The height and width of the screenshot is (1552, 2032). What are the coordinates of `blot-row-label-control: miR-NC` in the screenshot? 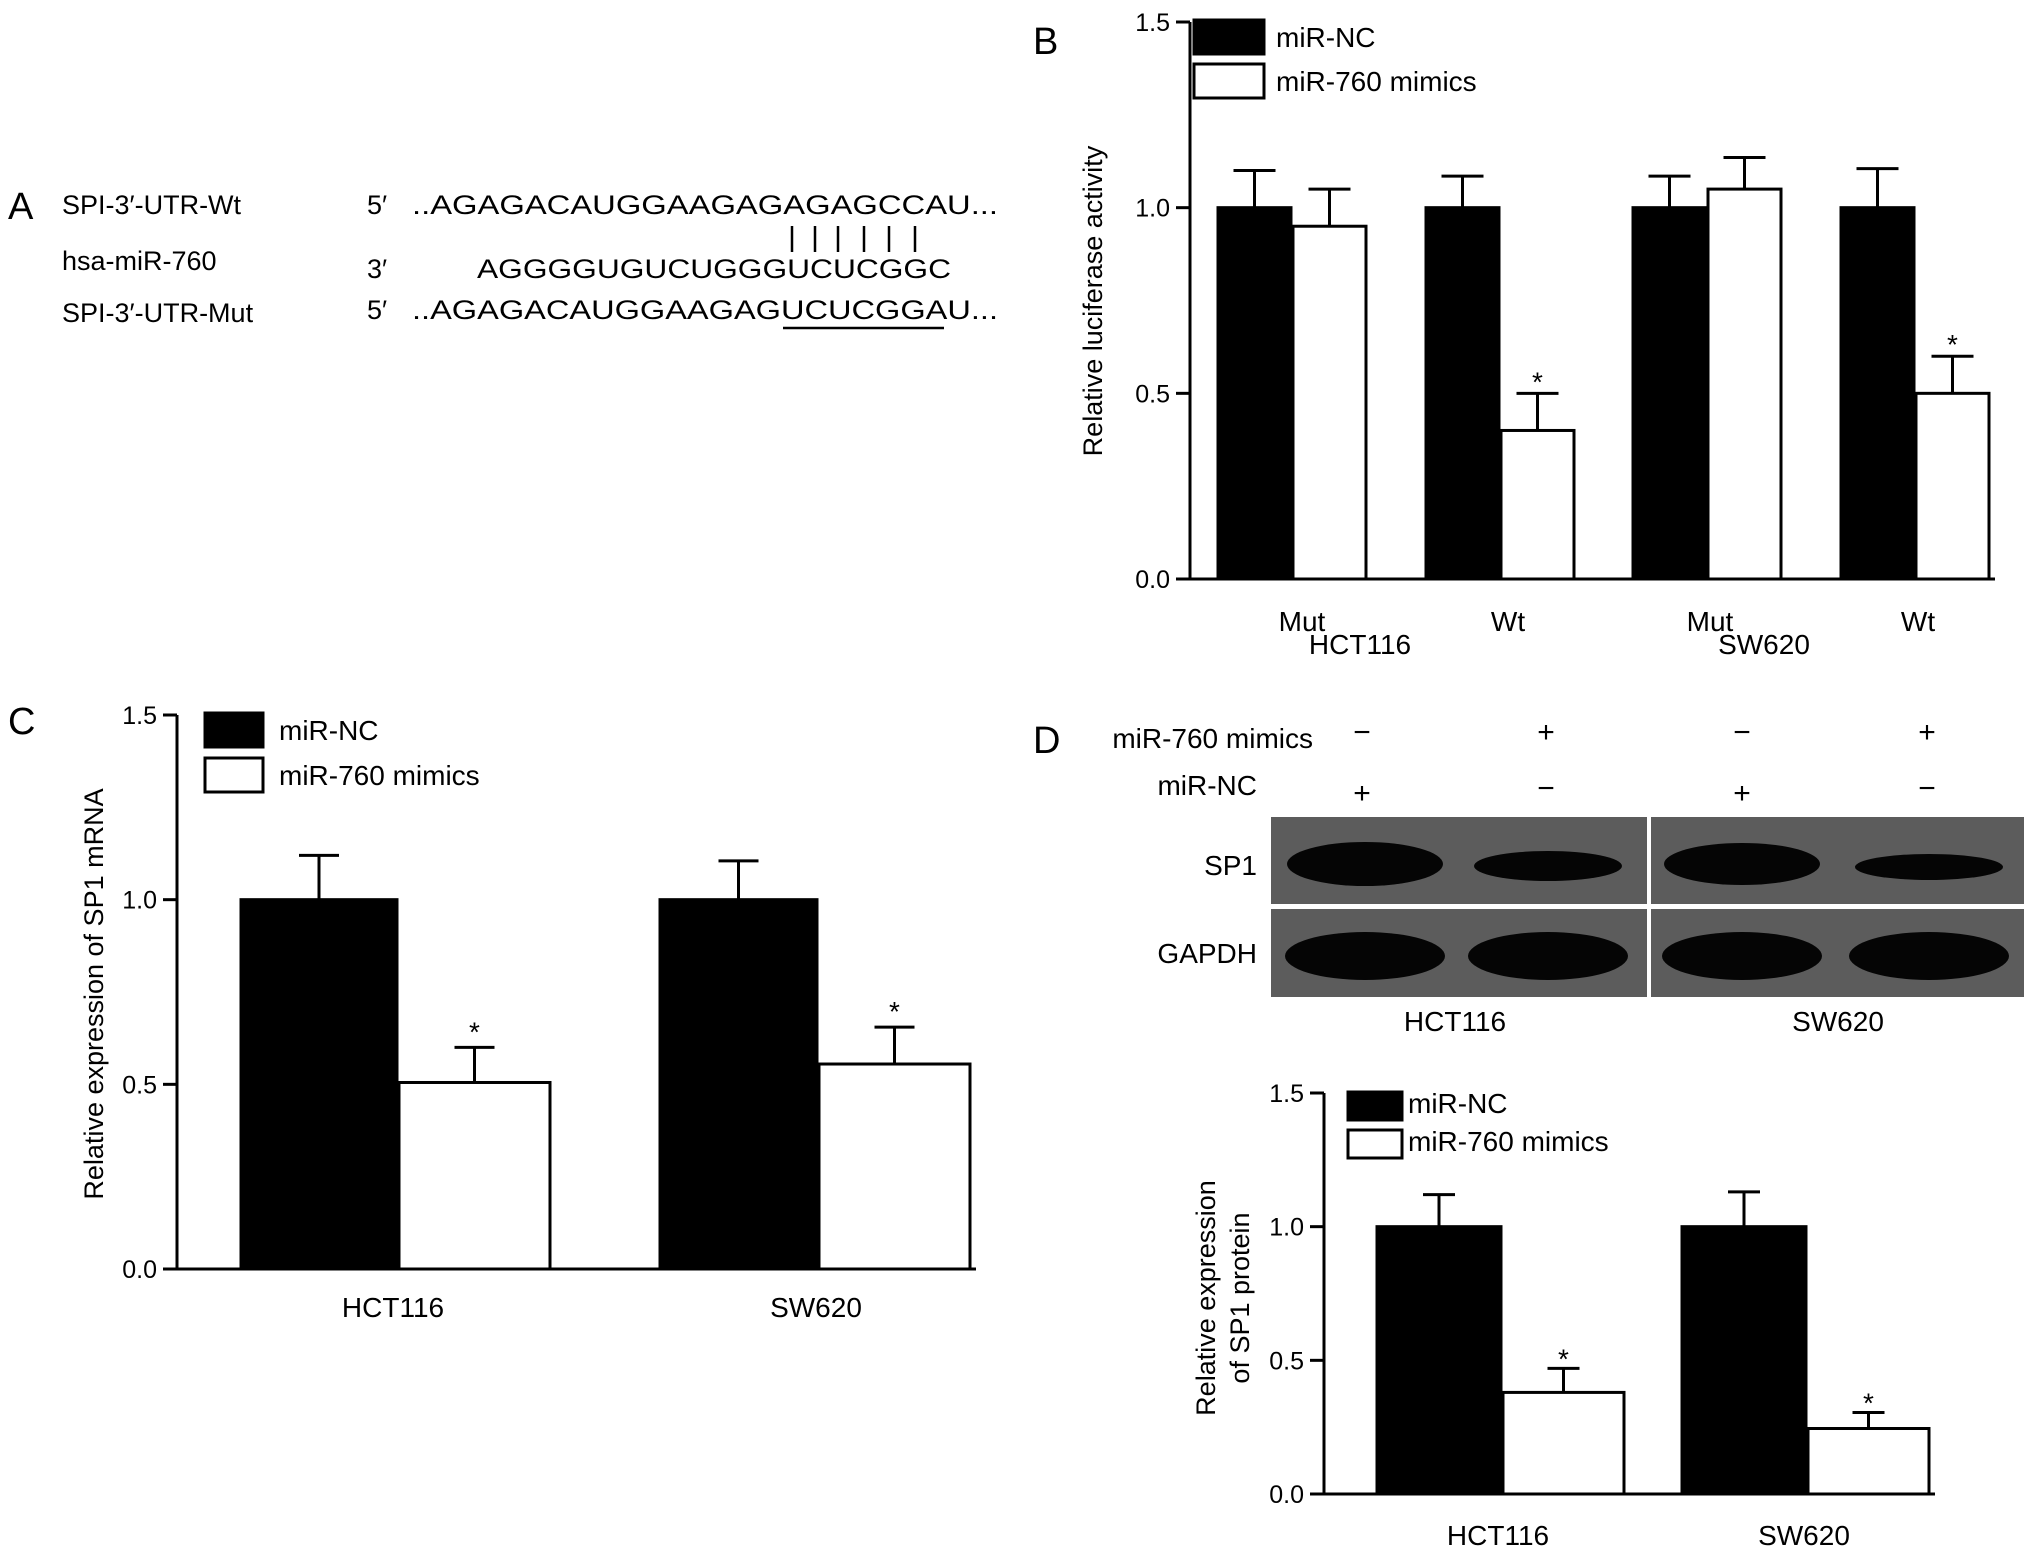 It's located at (1207, 785).